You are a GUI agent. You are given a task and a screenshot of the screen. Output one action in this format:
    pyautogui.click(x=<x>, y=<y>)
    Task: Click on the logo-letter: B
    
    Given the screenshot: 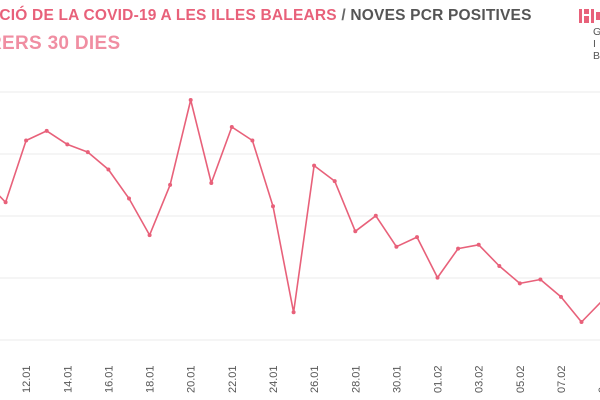 What is the action you would take?
    pyautogui.click(x=596, y=55)
    